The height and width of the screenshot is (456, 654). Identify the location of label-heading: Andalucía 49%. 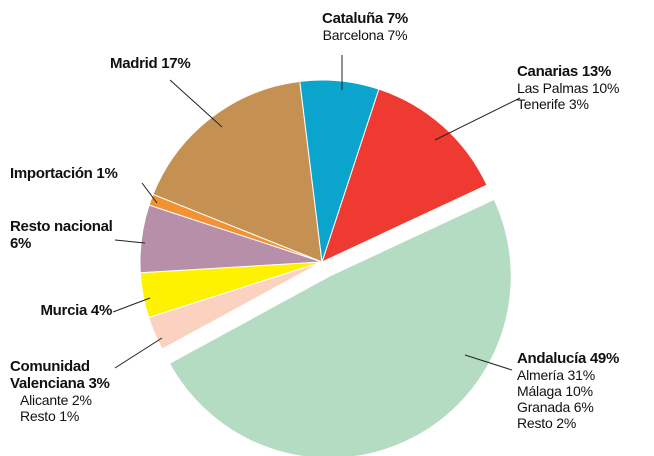
(585, 358).